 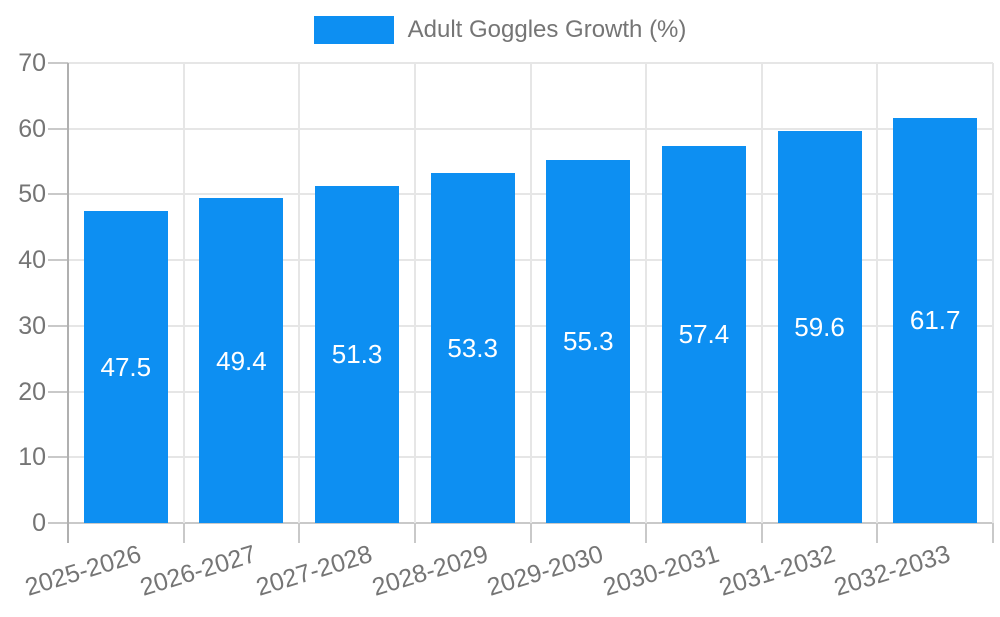 I want to click on y-axis-line, so click(x=68, y=303).